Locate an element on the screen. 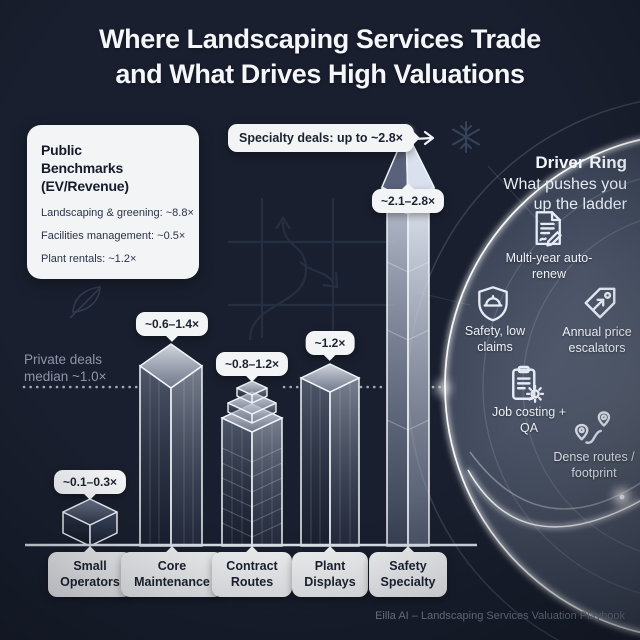  map-route-icon is located at coordinates (592, 429).